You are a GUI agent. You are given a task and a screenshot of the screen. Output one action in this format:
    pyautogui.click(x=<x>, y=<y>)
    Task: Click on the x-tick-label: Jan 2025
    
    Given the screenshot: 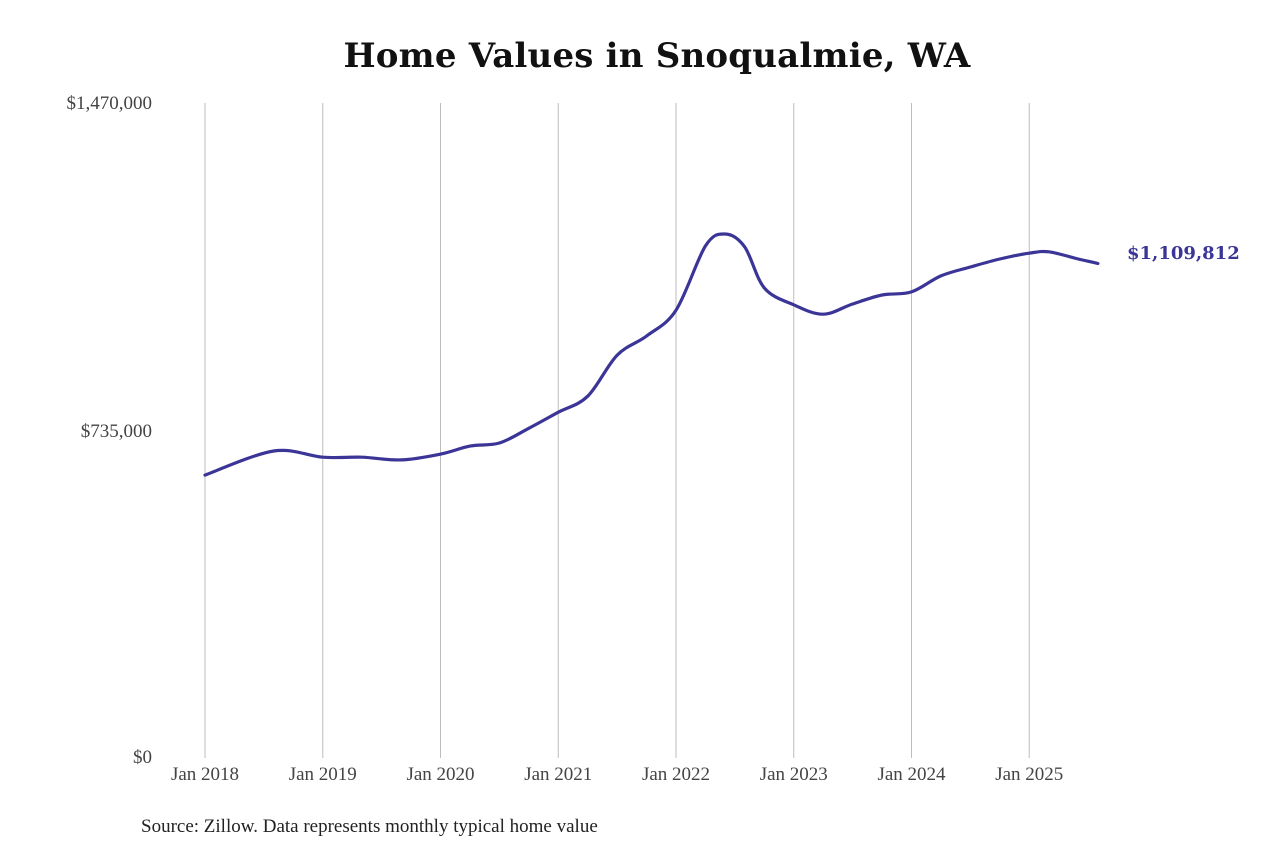 What is the action you would take?
    pyautogui.click(x=1029, y=774)
    